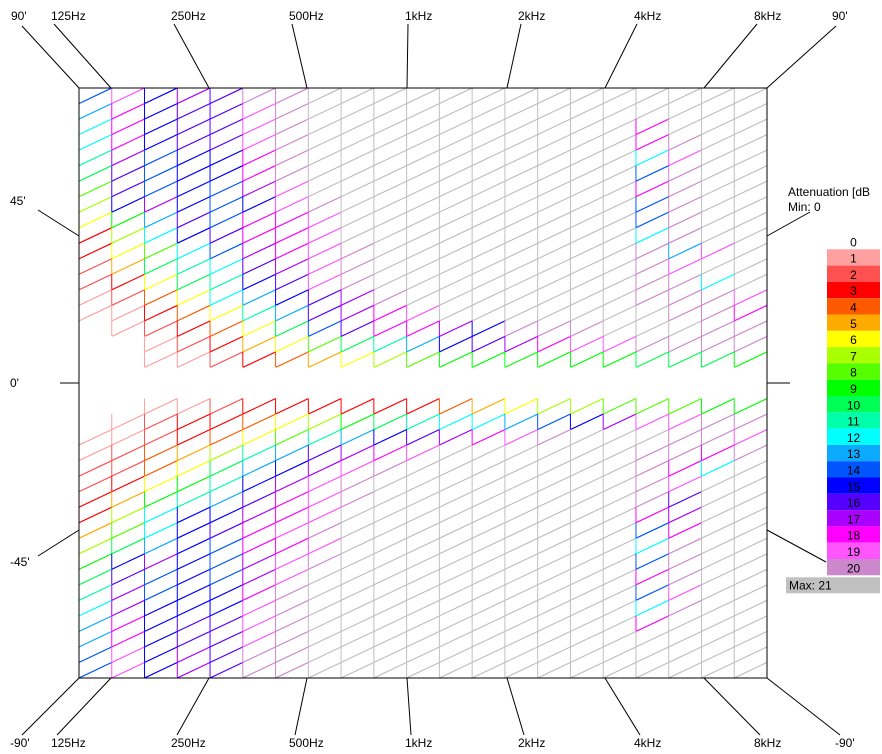  What do you see at coordinates (418, 16) in the screenshot?
I see `freq-label-top: 1kHz` at bounding box center [418, 16].